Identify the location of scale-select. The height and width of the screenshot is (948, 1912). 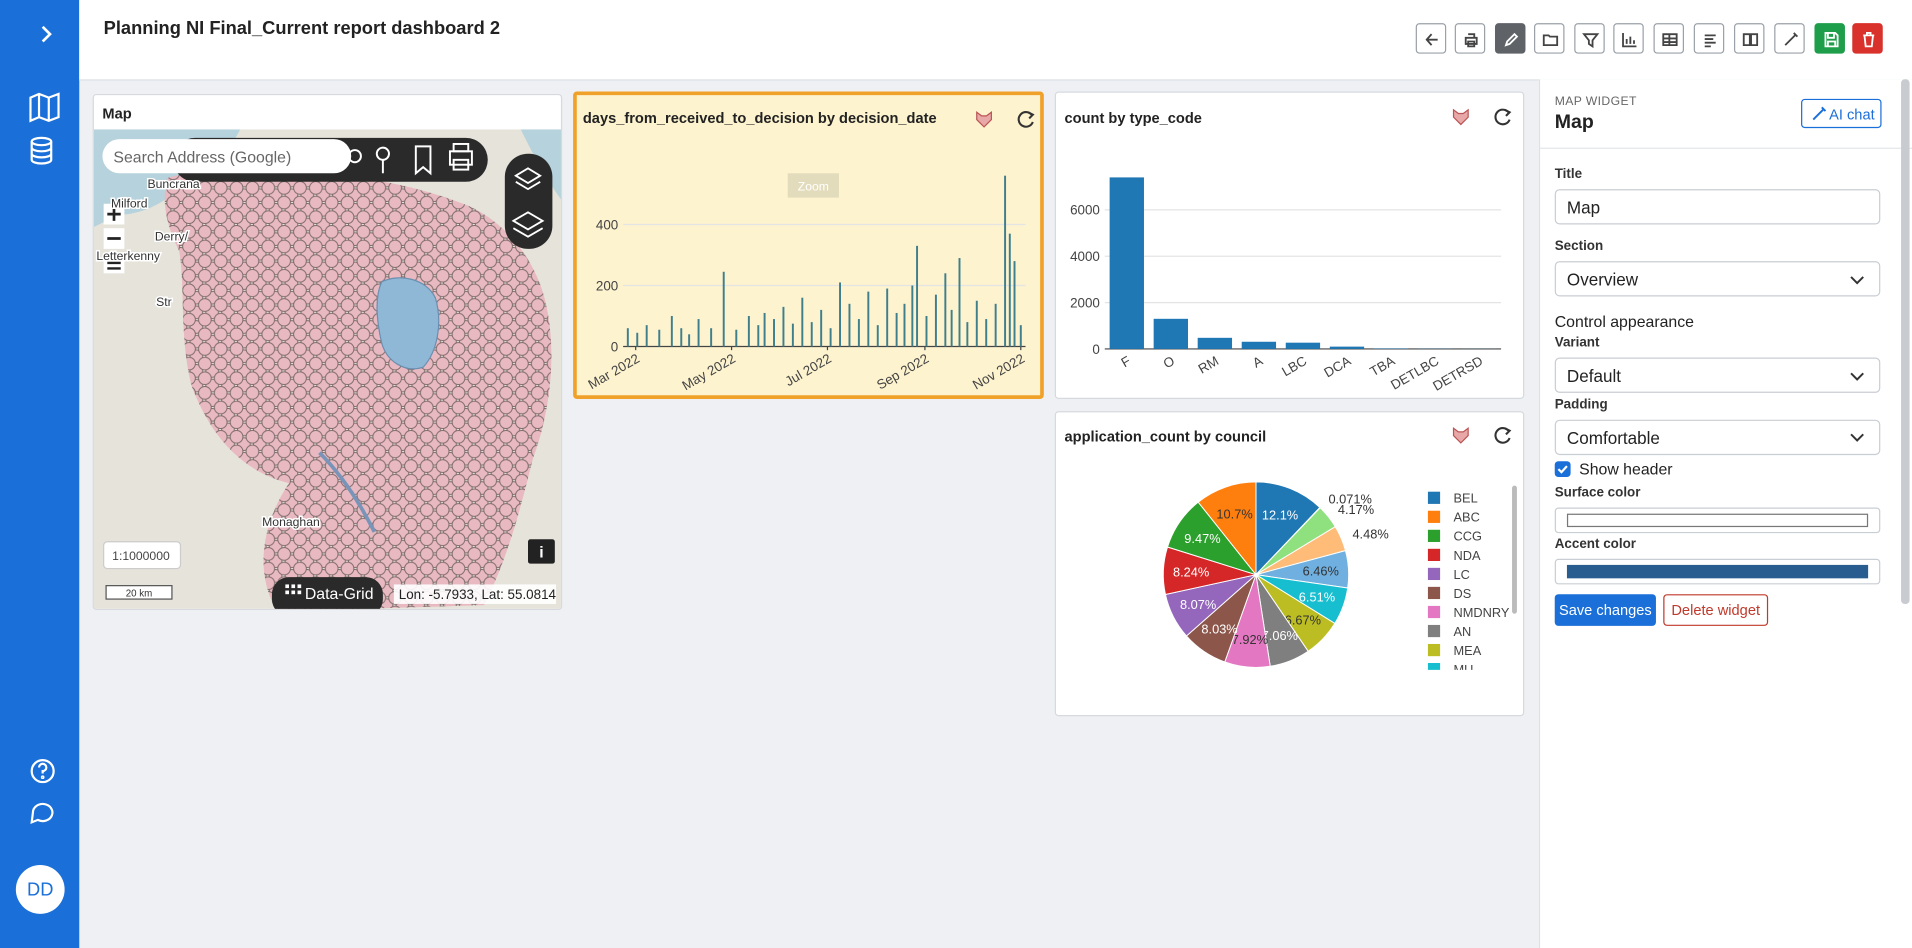
(142, 555).